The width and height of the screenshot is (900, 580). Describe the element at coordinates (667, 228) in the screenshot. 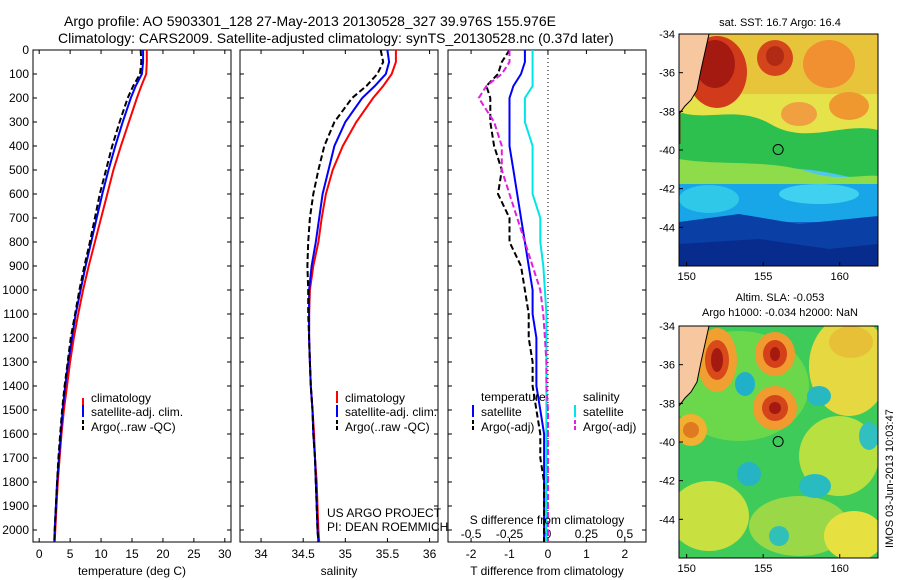

I see `lat-tick-label: -44` at that location.